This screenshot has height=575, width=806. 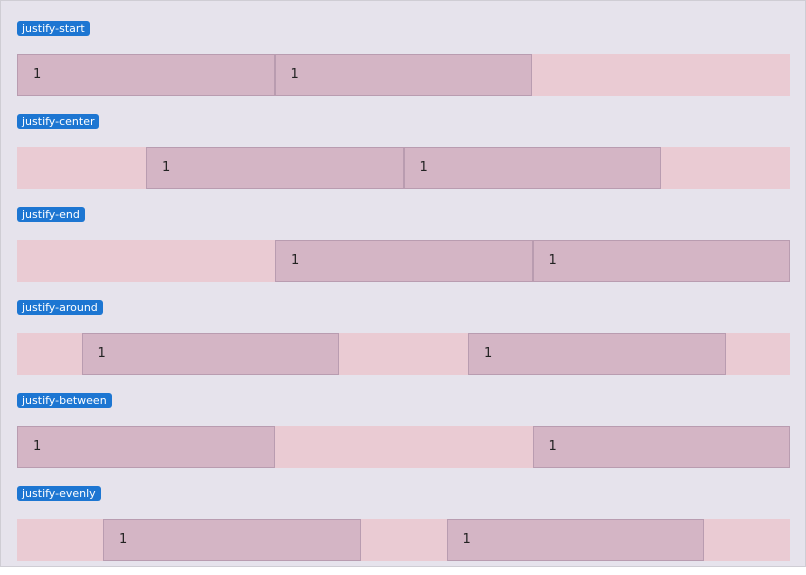 What do you see at coordinates (60, 307) in the screenshot?
I see `badge: justify-around` at bounding box center [60, 307].